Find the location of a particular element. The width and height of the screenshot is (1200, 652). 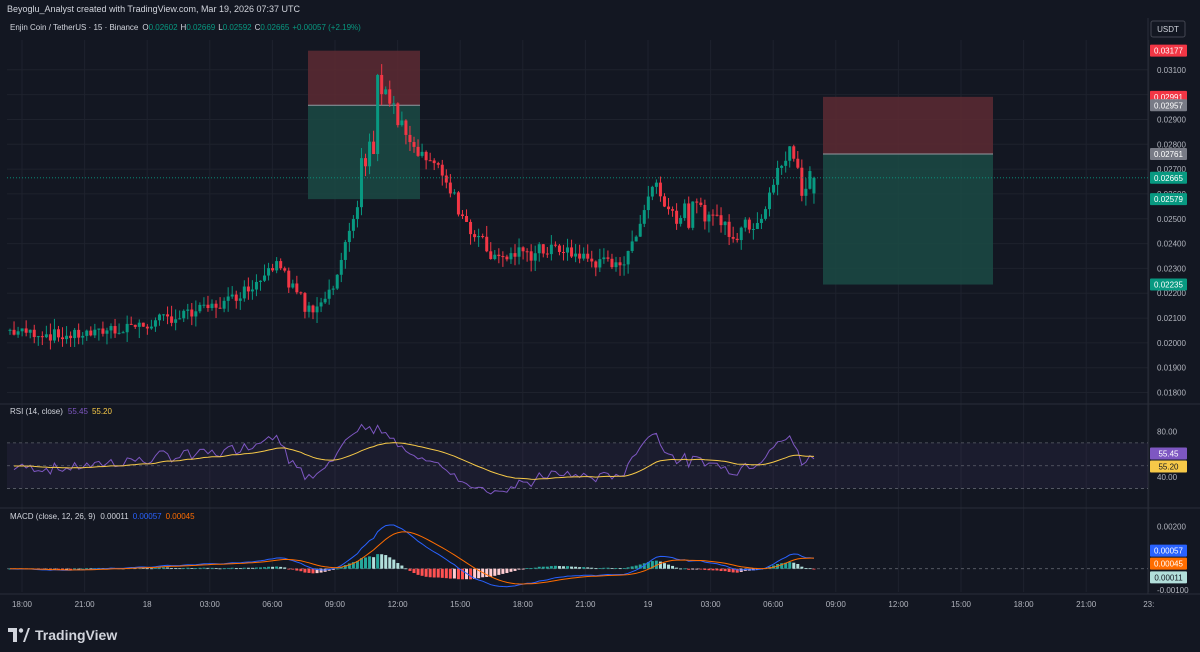

price-tick-label: 0.02400 is located at coordinates (1171, 244).